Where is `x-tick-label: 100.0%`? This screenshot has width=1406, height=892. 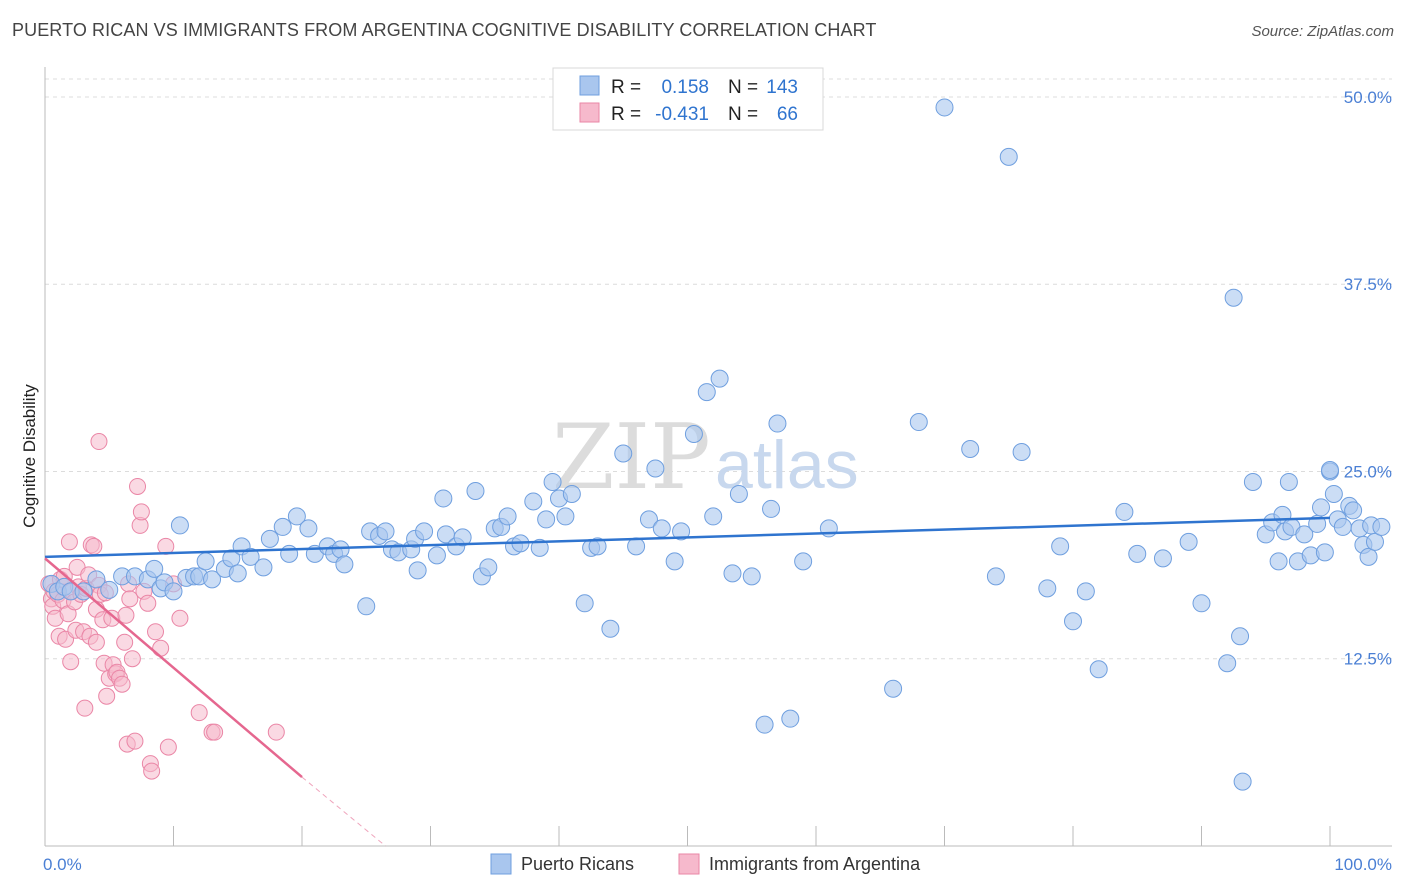 x-tick-label: 100.0% is located at coordinates (1363, 864).